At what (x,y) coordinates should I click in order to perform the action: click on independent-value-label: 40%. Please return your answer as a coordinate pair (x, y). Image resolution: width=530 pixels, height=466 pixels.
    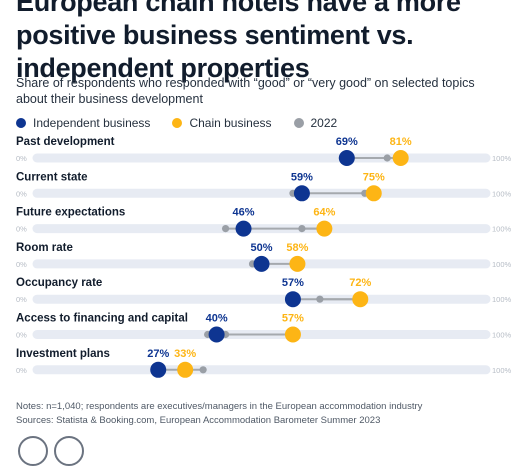
    Looking at the image, I should click on (217, 319).